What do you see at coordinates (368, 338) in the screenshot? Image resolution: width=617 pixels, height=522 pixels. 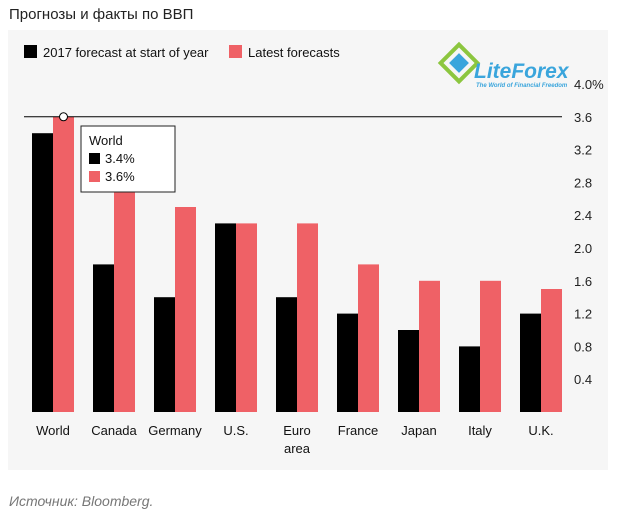 I see `bar-latest-france` at bounding box center [368, 338].